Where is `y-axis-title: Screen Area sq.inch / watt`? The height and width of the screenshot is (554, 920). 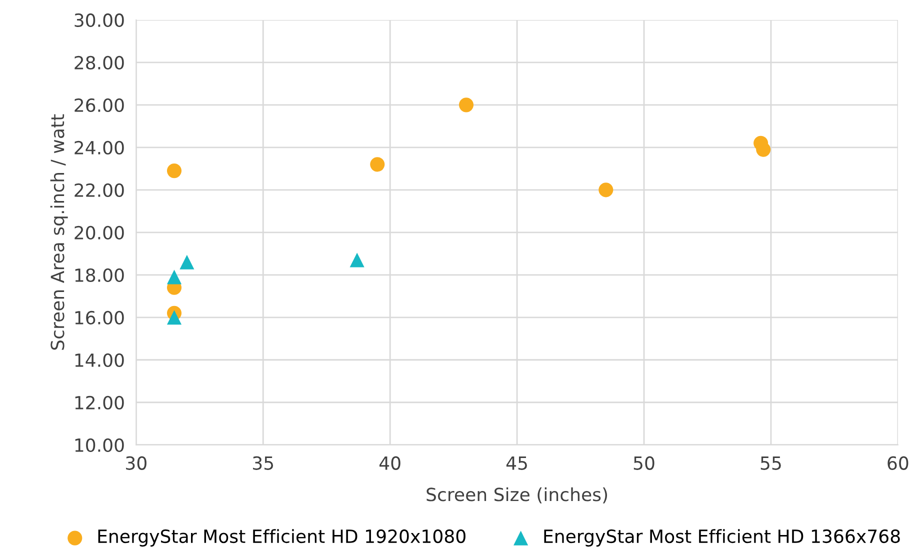
y-axis-title: Screen Area sq.inch / watt is located at coordinates (59, 232).